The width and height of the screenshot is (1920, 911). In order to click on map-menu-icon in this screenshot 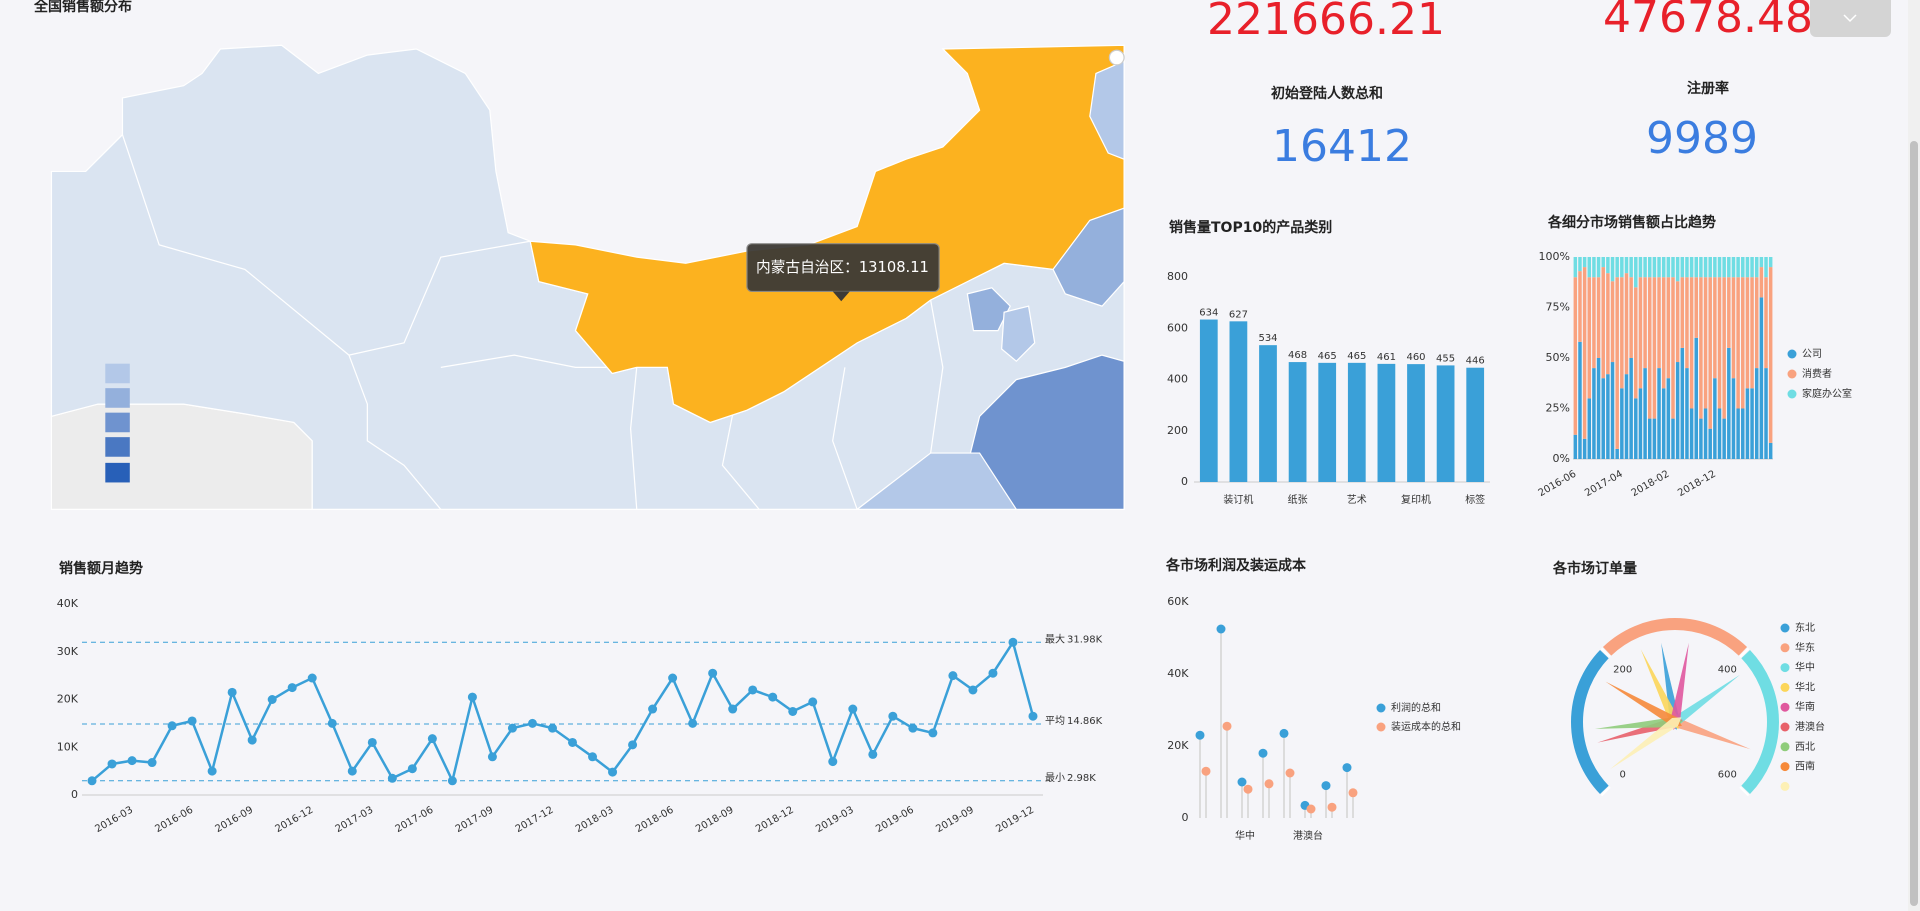, I will do `click(1116, 57)`.